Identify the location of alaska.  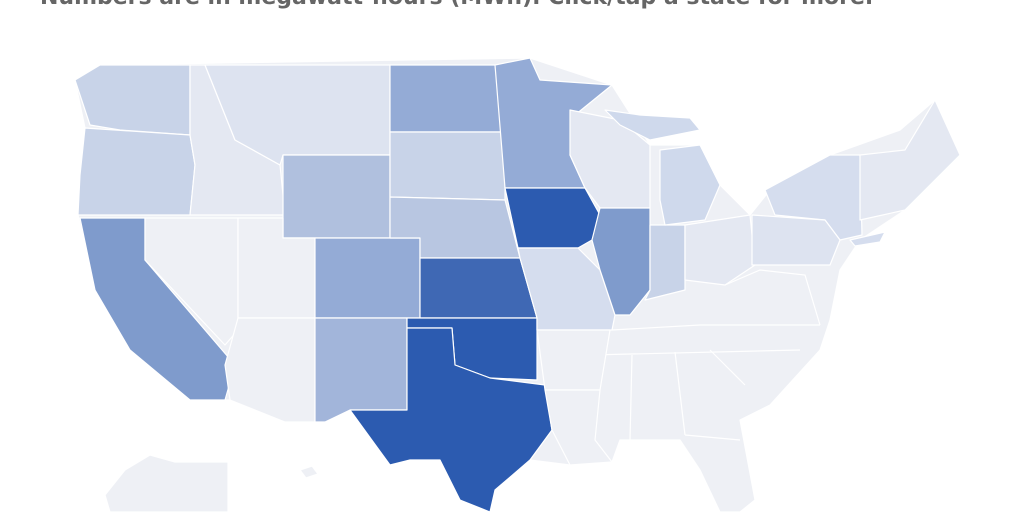
(166, 483).